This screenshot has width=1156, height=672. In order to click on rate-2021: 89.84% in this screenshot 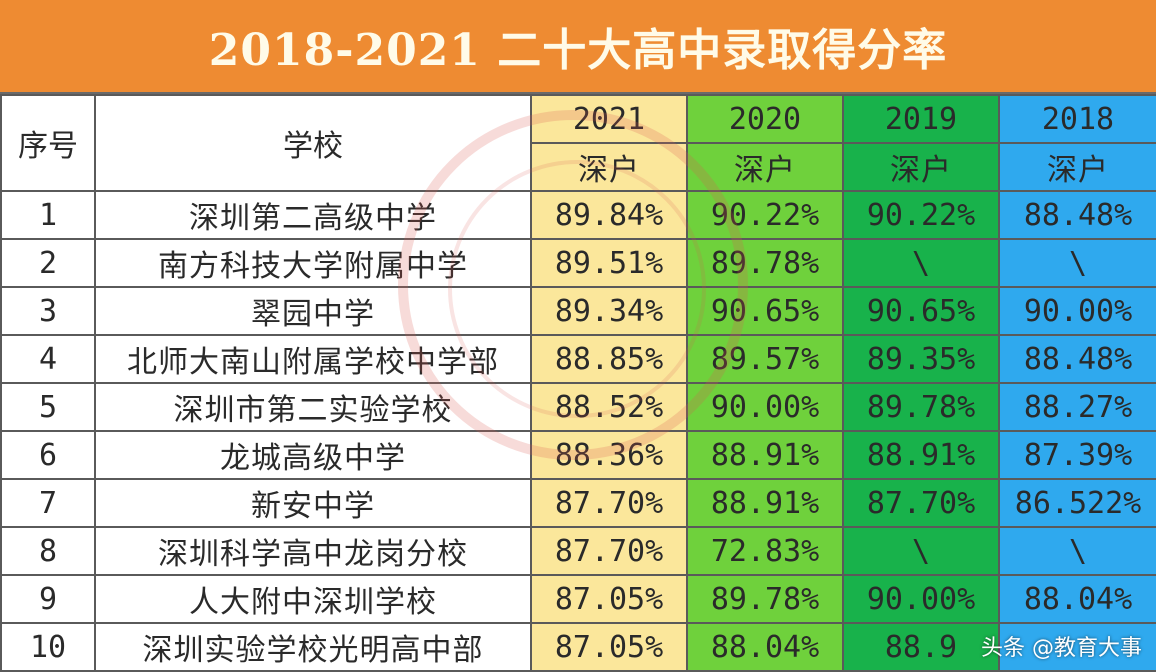, I will do `click(609, 215)`.